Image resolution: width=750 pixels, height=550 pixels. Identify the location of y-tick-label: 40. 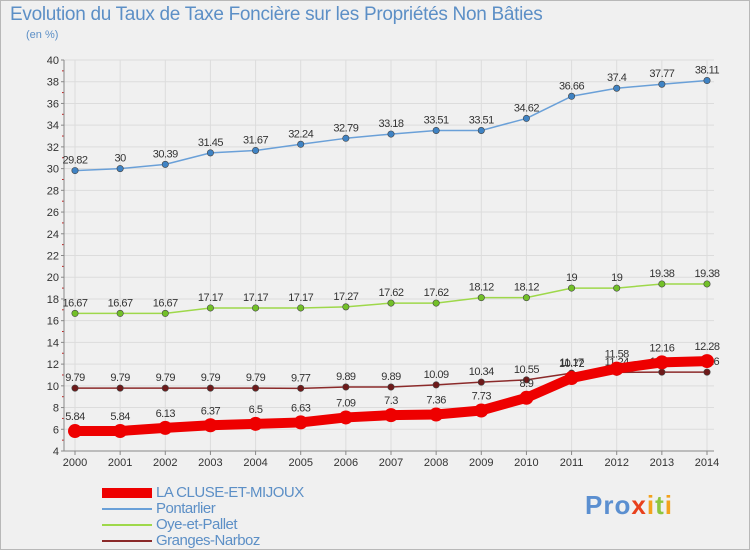
(53, 61).